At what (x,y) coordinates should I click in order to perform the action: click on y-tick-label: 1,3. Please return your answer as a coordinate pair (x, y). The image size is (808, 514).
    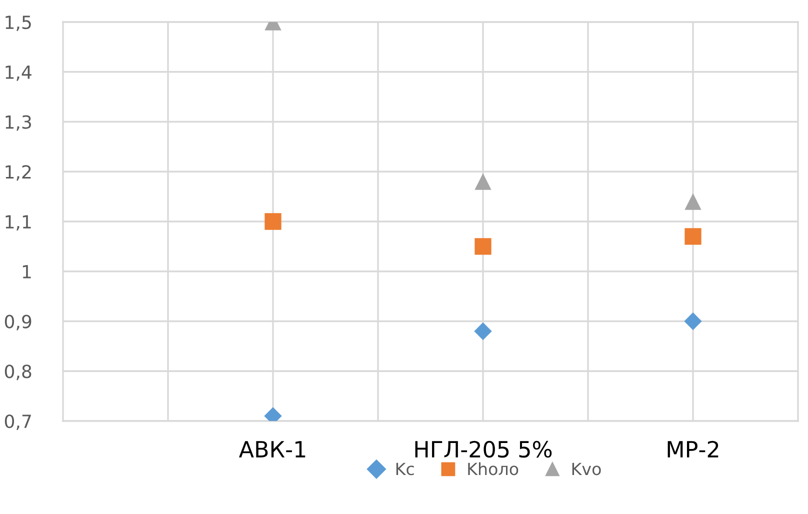
    Looking at the image, I should click on (18, 123).